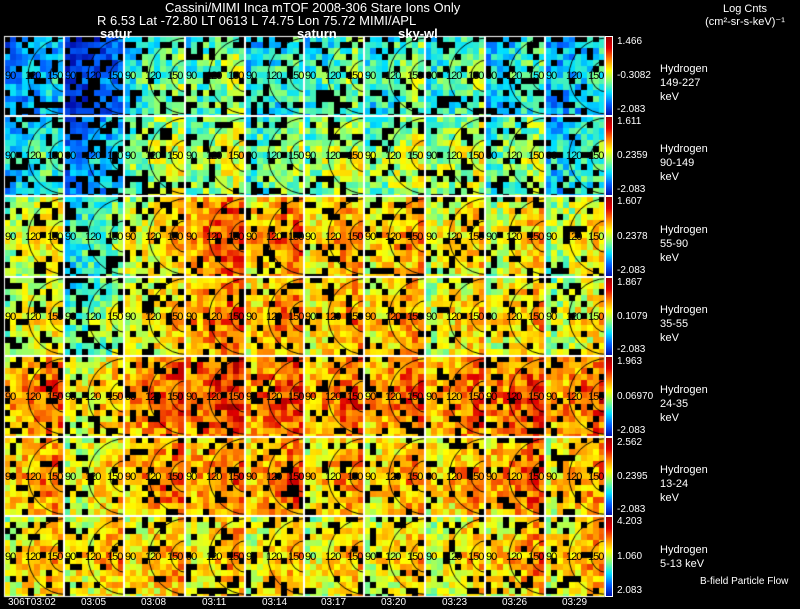  Describe the element at coordinates (418, 33) in the screenshot. I see `overlay-label-sky: sky-wl` at that location.